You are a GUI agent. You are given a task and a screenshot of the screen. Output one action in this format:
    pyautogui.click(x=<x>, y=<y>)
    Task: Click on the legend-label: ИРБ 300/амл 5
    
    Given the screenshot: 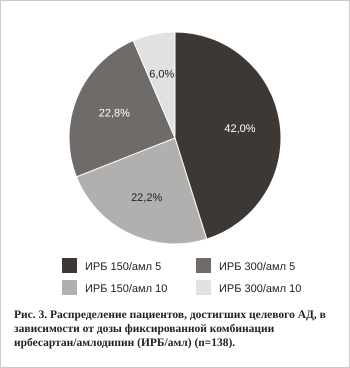 What is the action you would take?
    pyautogui.click(x=257, y=267)
    